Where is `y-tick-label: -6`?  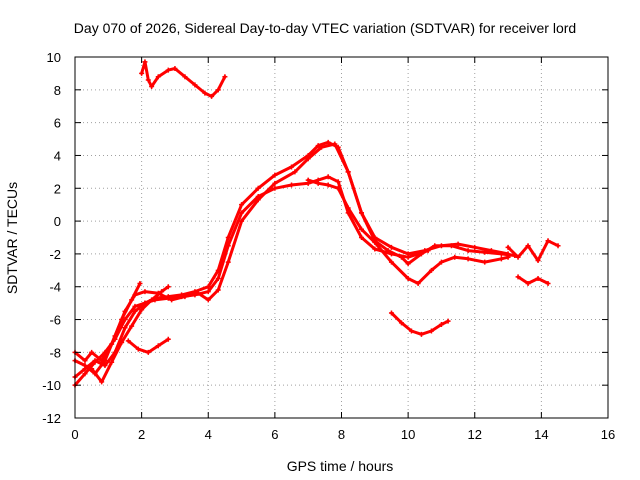
y-tick-label: -6 is located at coordinates (55, 320).